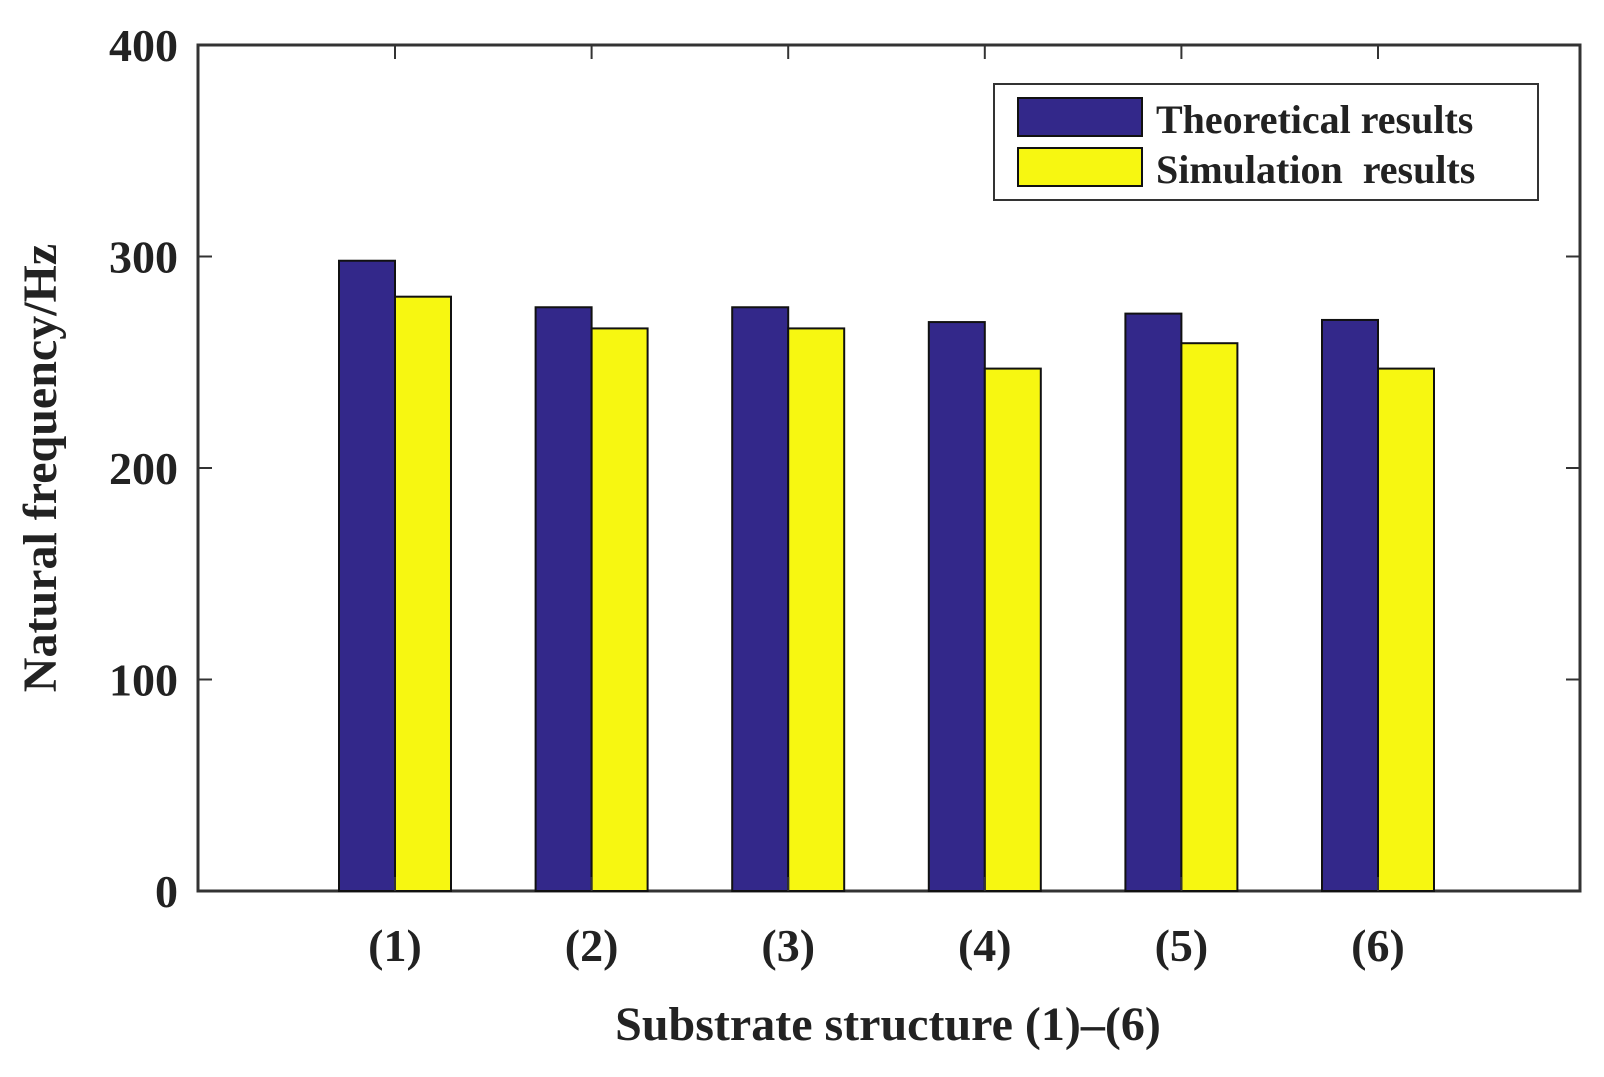 This screenshot has height=1077, width=1604. What do you see at coordinates (888, 1024) in the screenshot?
I see `x-axis-label: Substrate structure (1)–(6)` at bounding box center [888, 1024].